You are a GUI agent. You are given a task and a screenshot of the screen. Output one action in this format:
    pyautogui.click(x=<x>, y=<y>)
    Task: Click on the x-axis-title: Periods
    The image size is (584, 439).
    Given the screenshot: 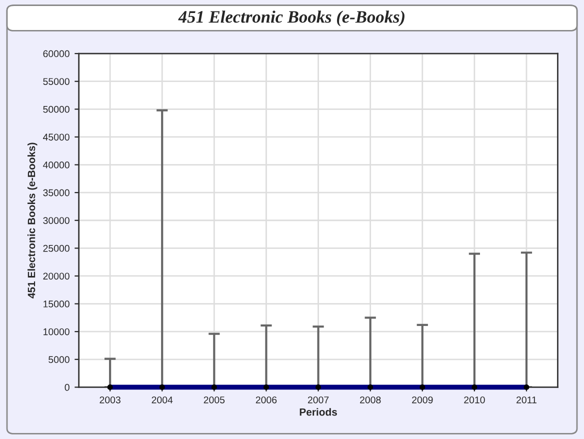 What is the action you would take?
    pyautogui.click(x=318, y=412)
    